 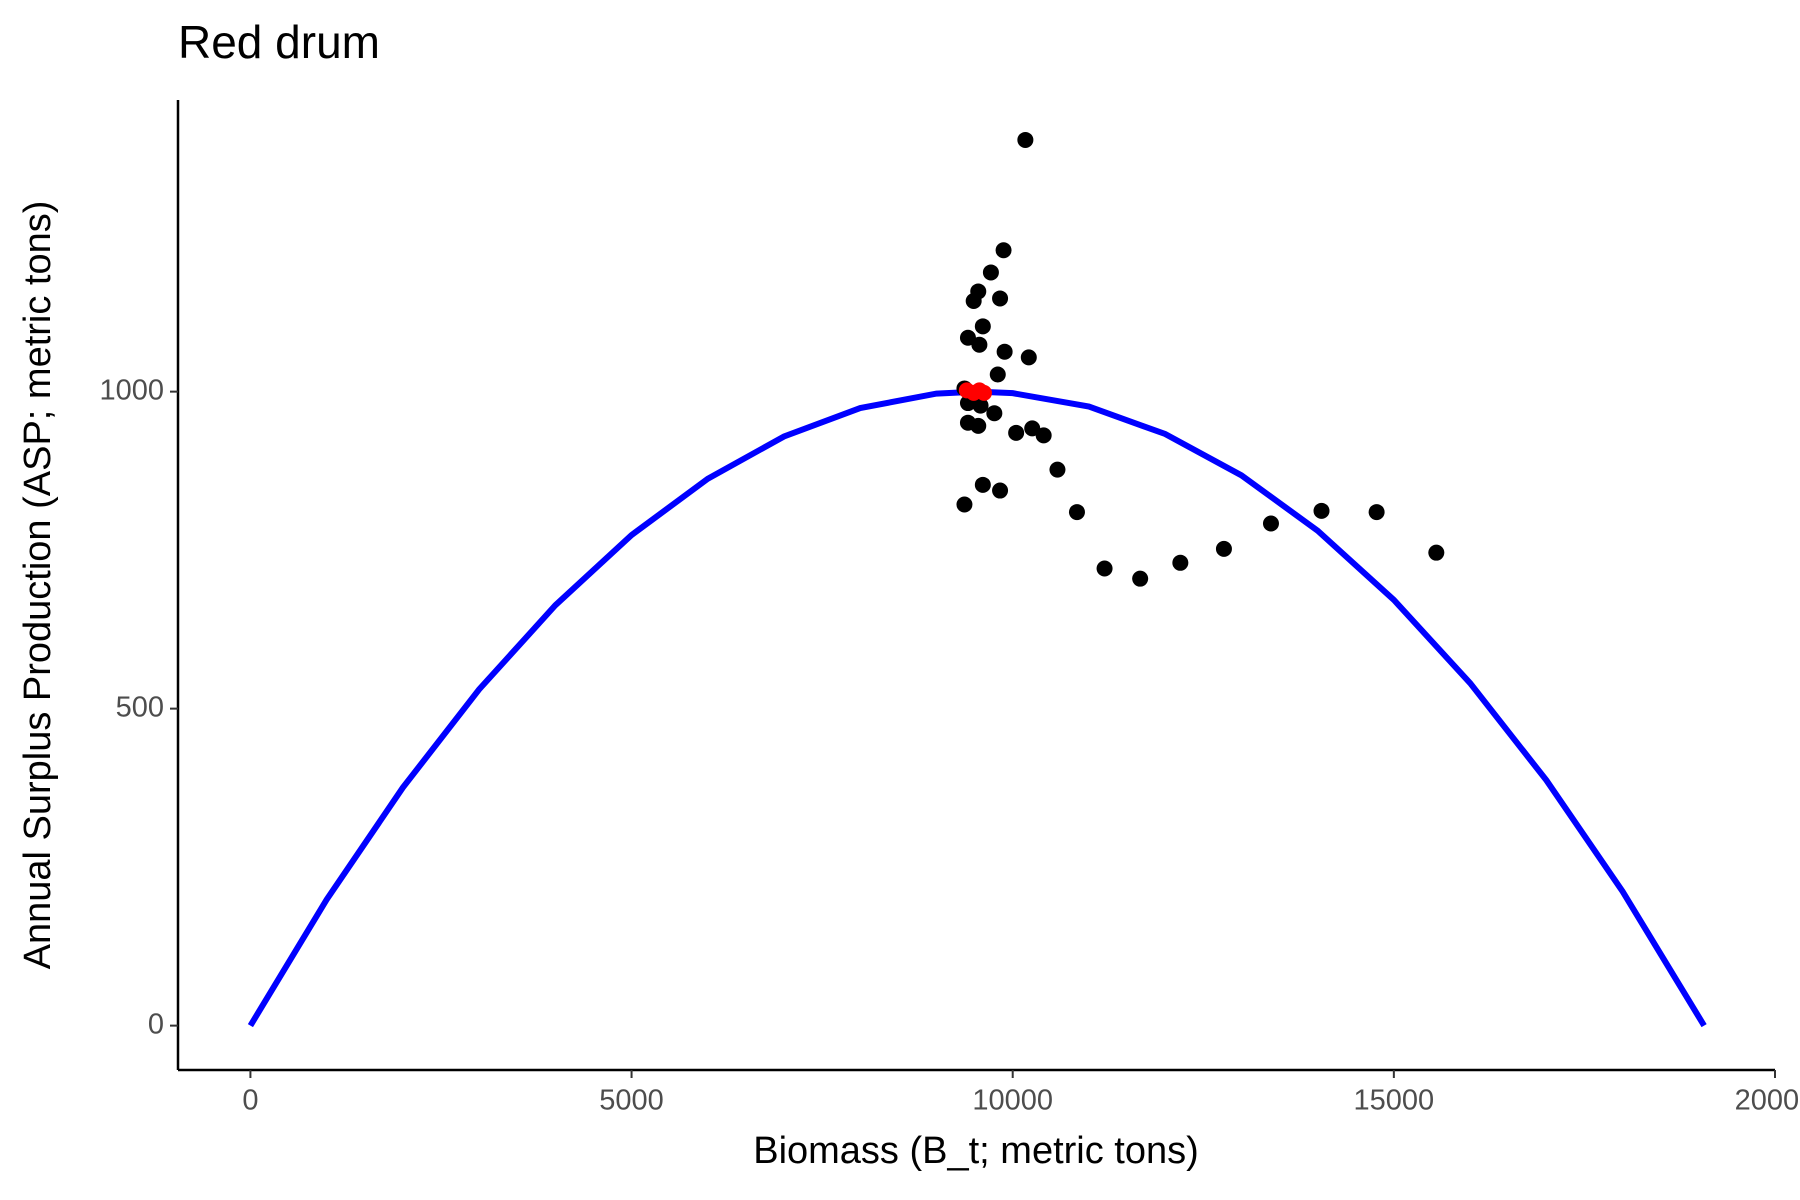 I want to click on x-tick-label: 5000, so click(x=631, y=1101).